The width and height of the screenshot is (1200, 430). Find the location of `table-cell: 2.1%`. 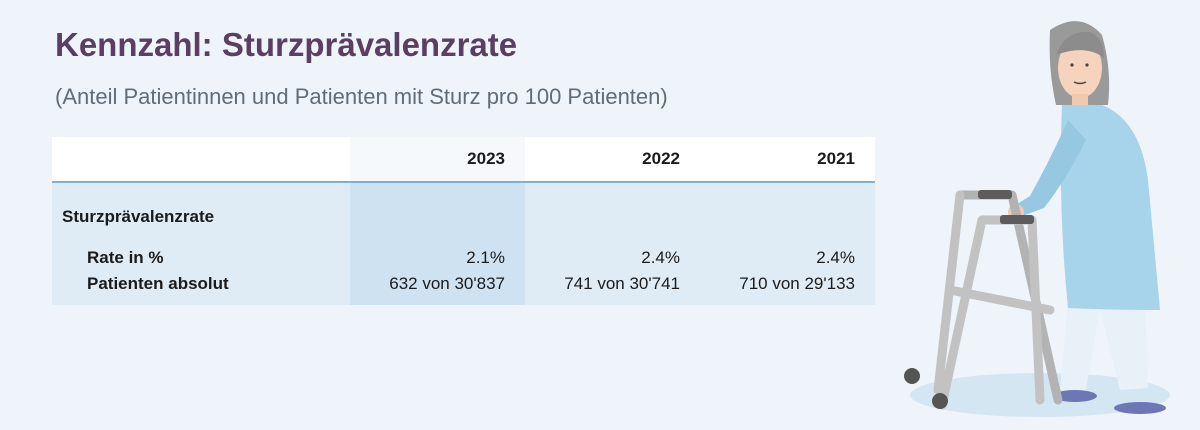

table-cell: 2.1% is located at coordinates (437, 256).